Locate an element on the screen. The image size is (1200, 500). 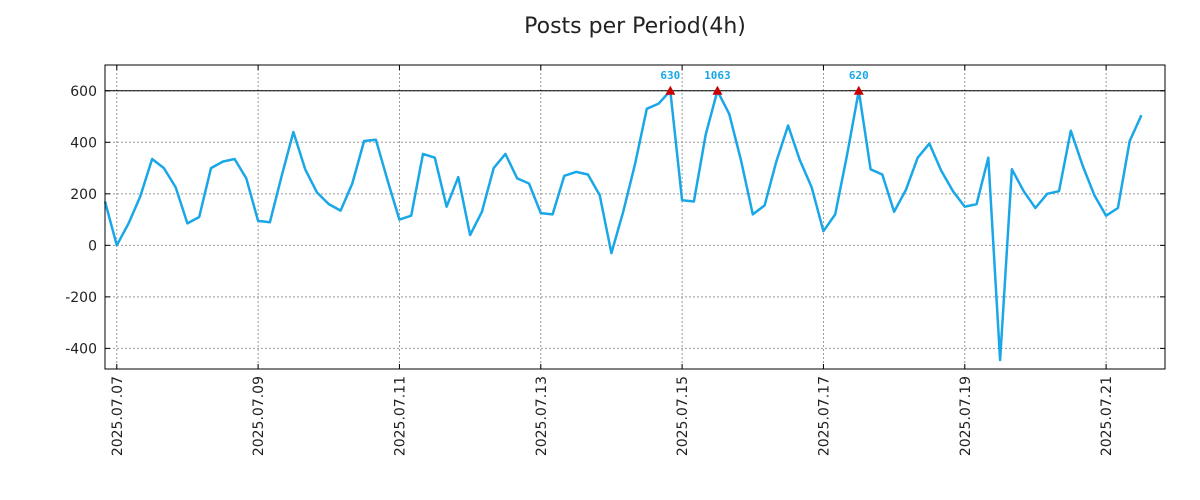
chart-title: Posts per Period(4h) is located at coordinates (635, 26).